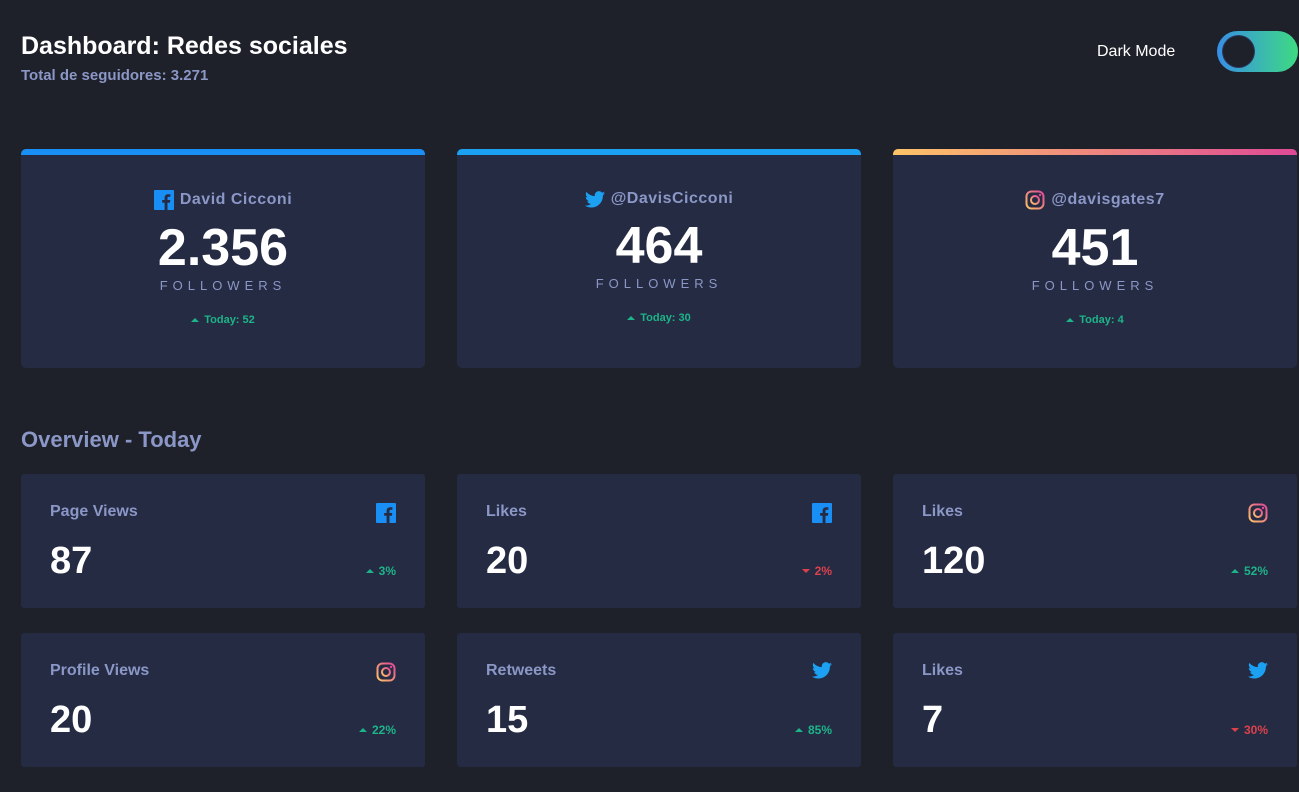 The height and width of the screenshot is (792, 1299). Describe the element at coordinates (659, 246) in the screenshot. I see `follower-count: 464` at that location.